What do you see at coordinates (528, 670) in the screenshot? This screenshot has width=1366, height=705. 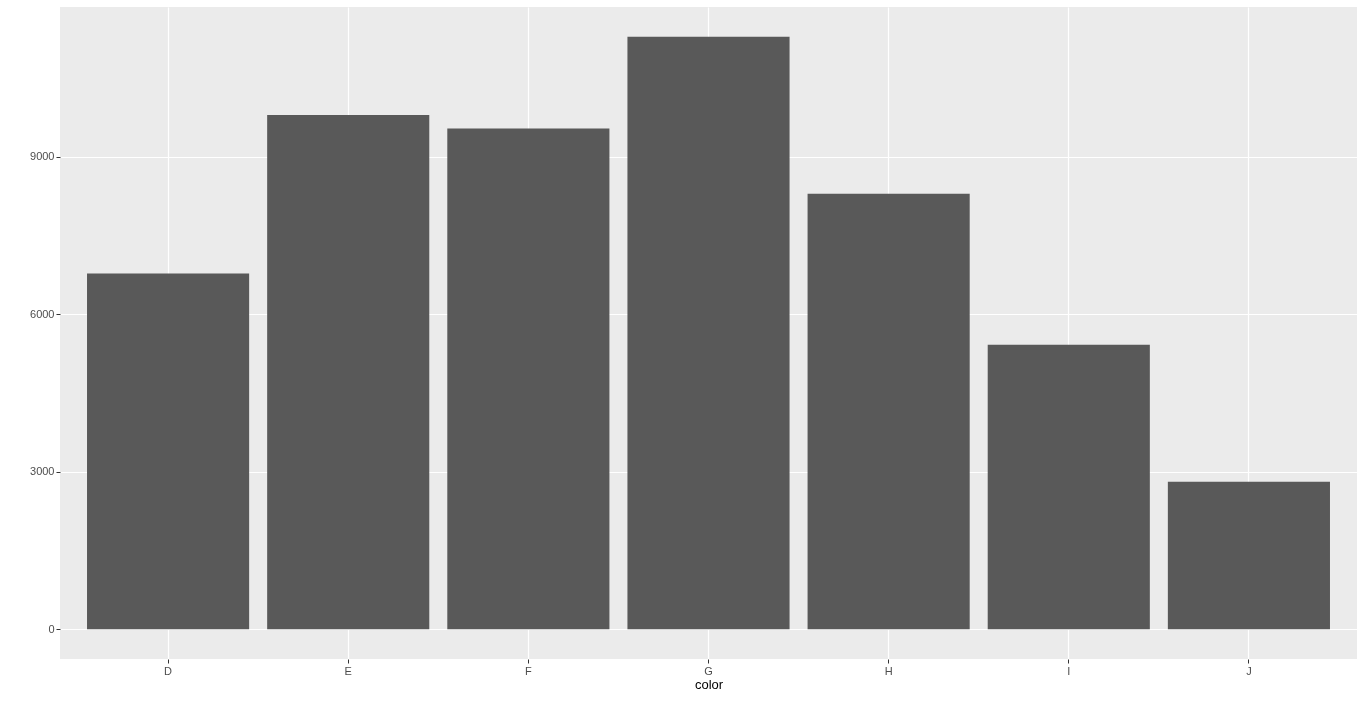 I see `x-tick-label: F` at bounding box center [528, 670].